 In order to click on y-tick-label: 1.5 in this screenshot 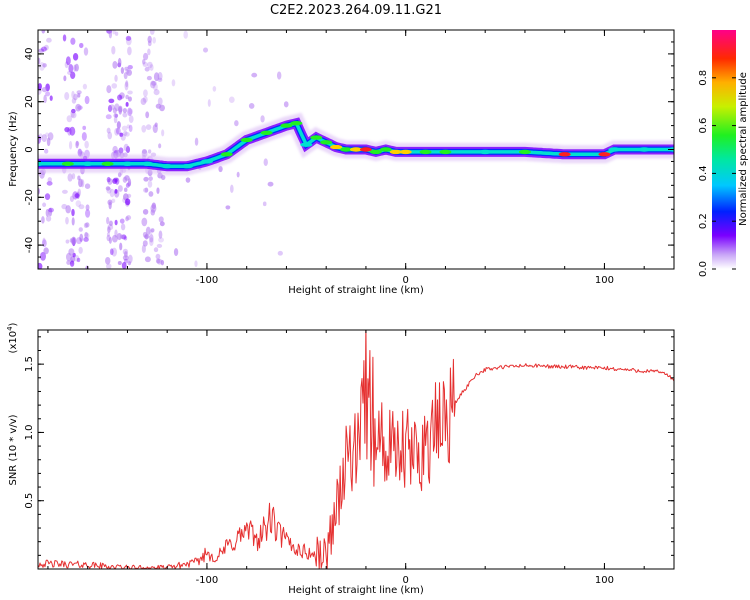, I will do `click(29, 364)`.